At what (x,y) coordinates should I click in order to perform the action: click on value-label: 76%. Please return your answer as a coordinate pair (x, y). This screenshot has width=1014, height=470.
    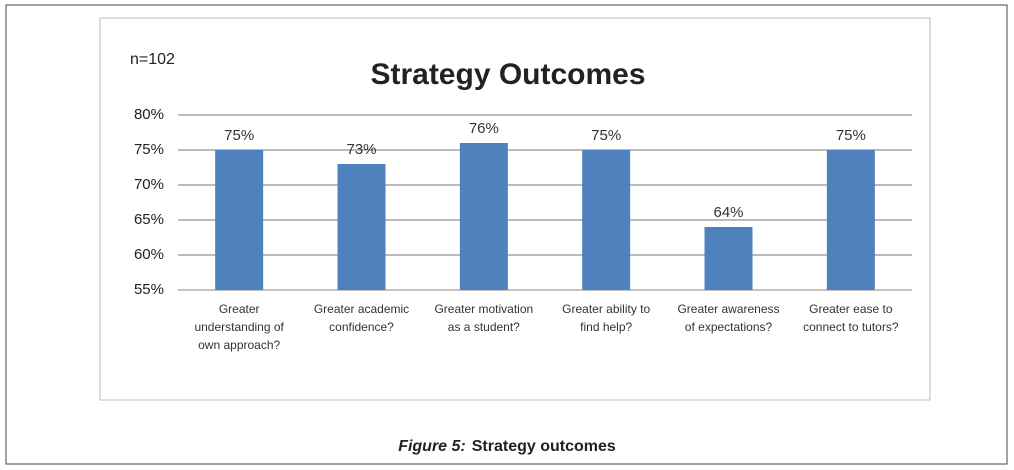
    Looking at the image, I should click on (484, 128).